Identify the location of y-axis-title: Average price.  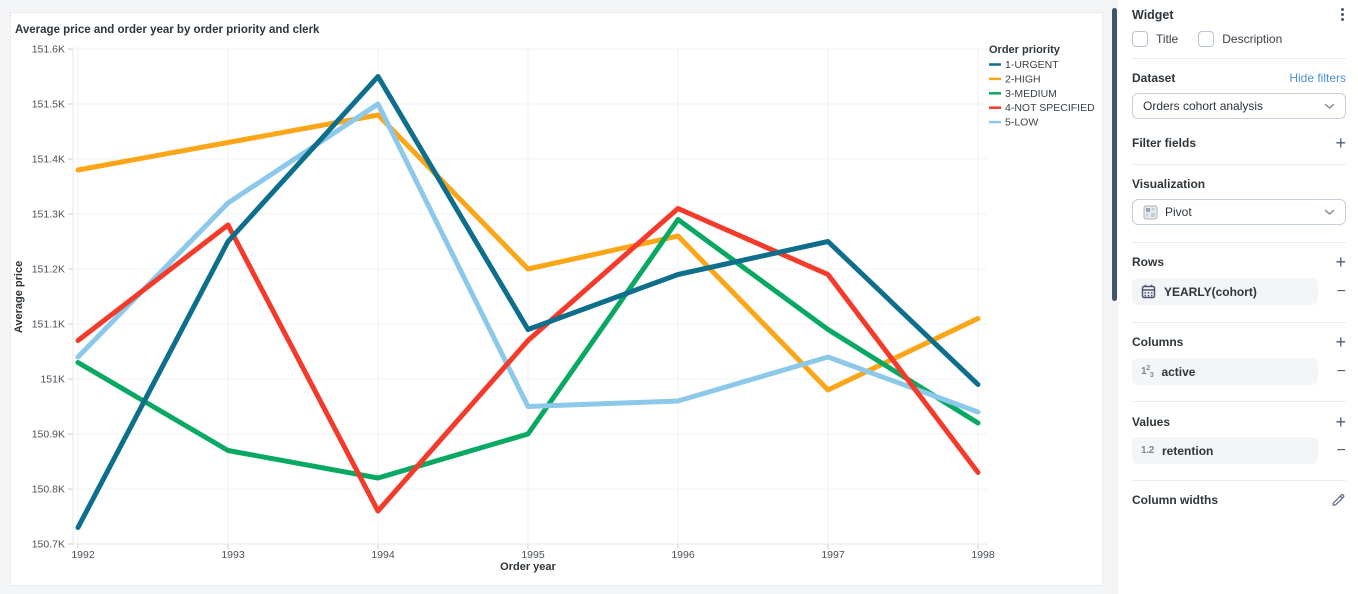
(19, 297).